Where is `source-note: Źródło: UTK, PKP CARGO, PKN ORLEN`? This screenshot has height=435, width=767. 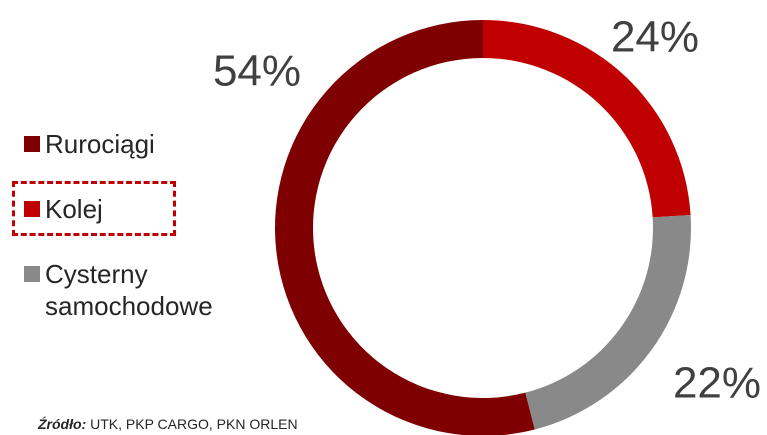
source-note: Źródło: UTK, PKP CARGO, PKN ORLEN is located at coordinates (168, 424).